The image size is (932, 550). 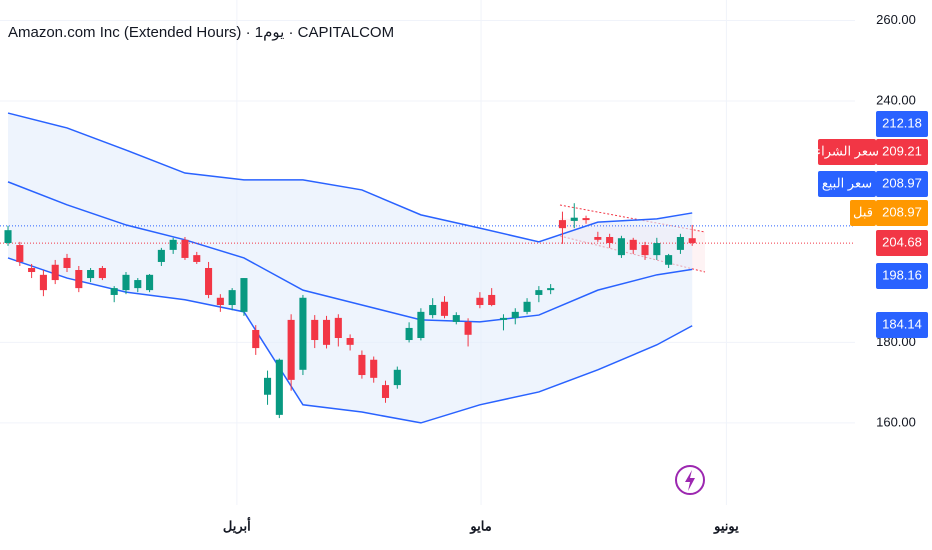 I want to click on y-tick-label: 160.00, so click(x=896, y=421).